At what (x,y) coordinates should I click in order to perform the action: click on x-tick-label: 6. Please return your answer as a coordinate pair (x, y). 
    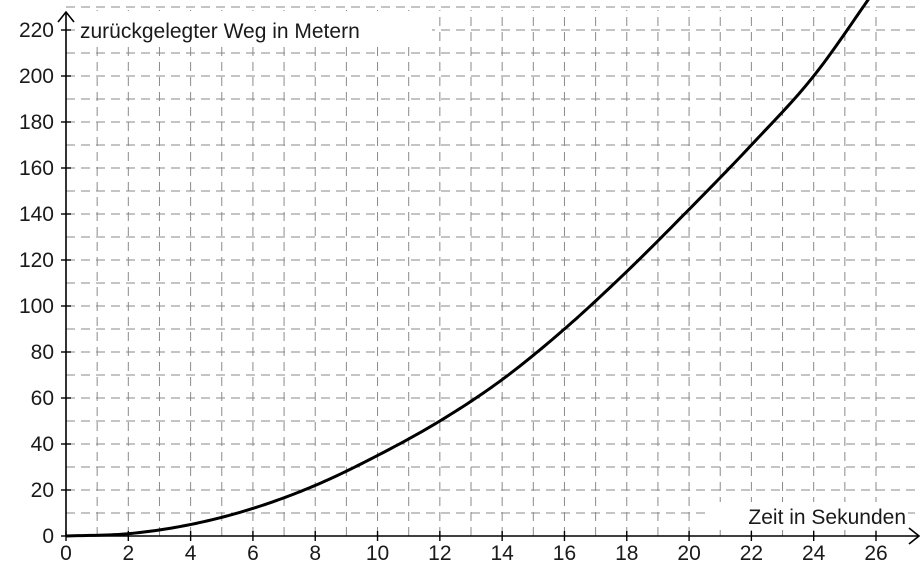
    Looking at the image, I should click on (253, 553).